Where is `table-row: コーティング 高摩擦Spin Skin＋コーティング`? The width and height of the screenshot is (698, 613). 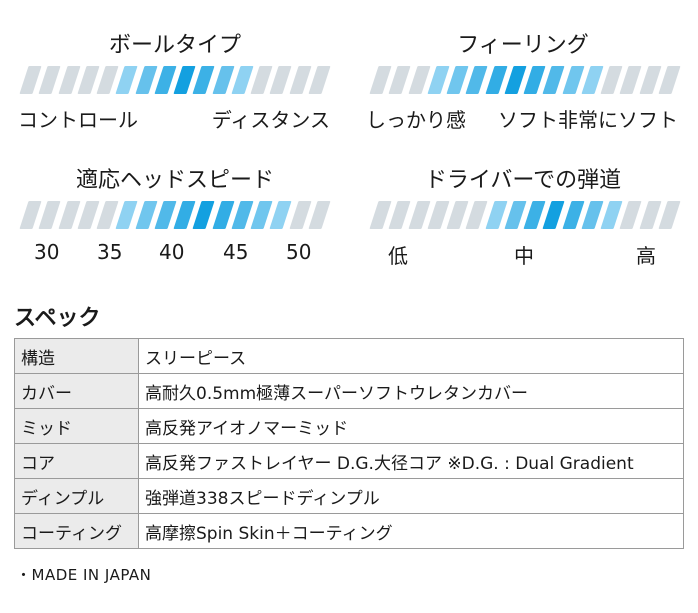
table-row: コーティング 高摩擦Spin Skin＋コーティング is located at coordinates (349, 531).